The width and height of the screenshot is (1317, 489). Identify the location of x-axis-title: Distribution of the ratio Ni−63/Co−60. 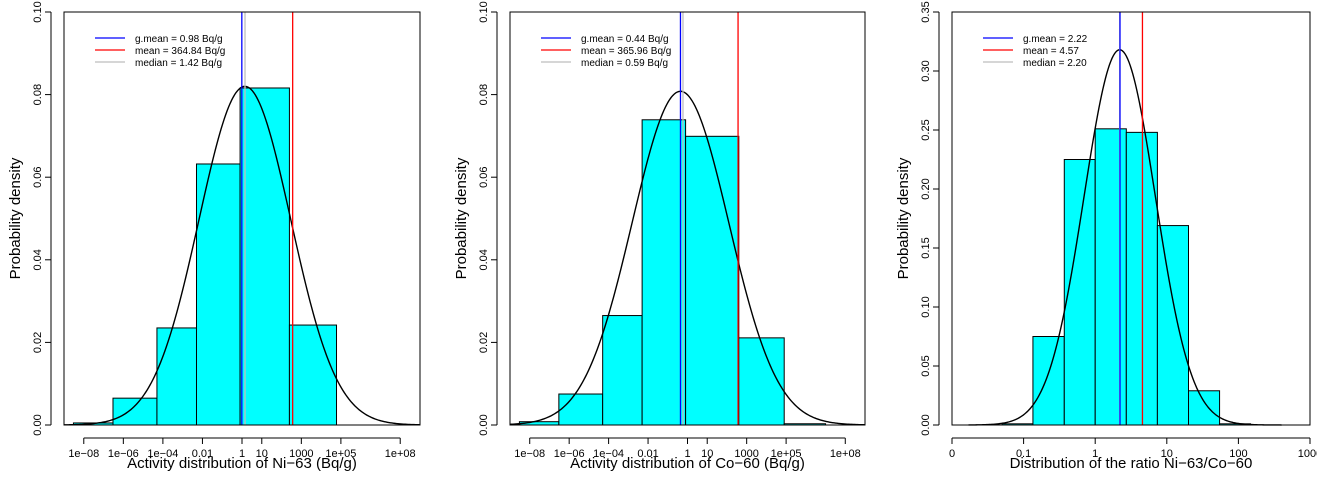
(1131, 463).